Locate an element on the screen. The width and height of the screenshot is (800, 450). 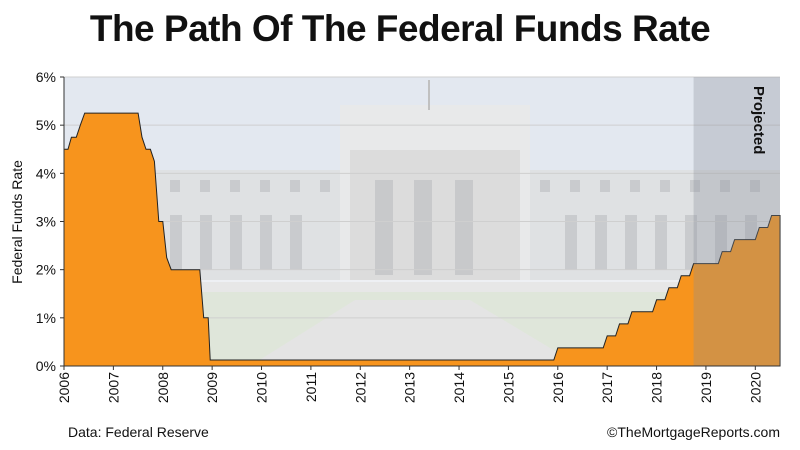
projected-shade-rect is located at coordinates (736, 221).